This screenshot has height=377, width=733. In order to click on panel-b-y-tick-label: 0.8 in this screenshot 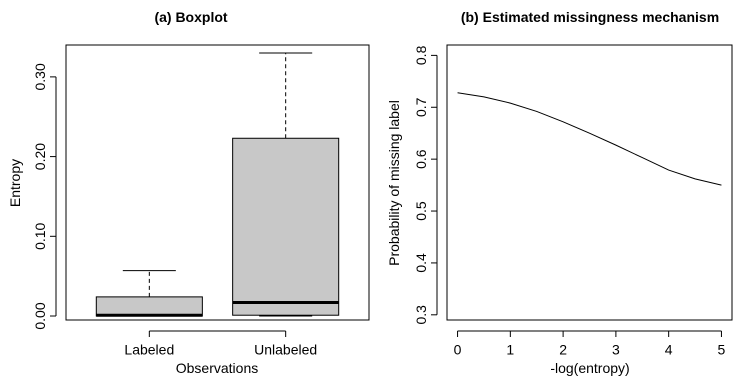, I will do `click(421, 55)`.